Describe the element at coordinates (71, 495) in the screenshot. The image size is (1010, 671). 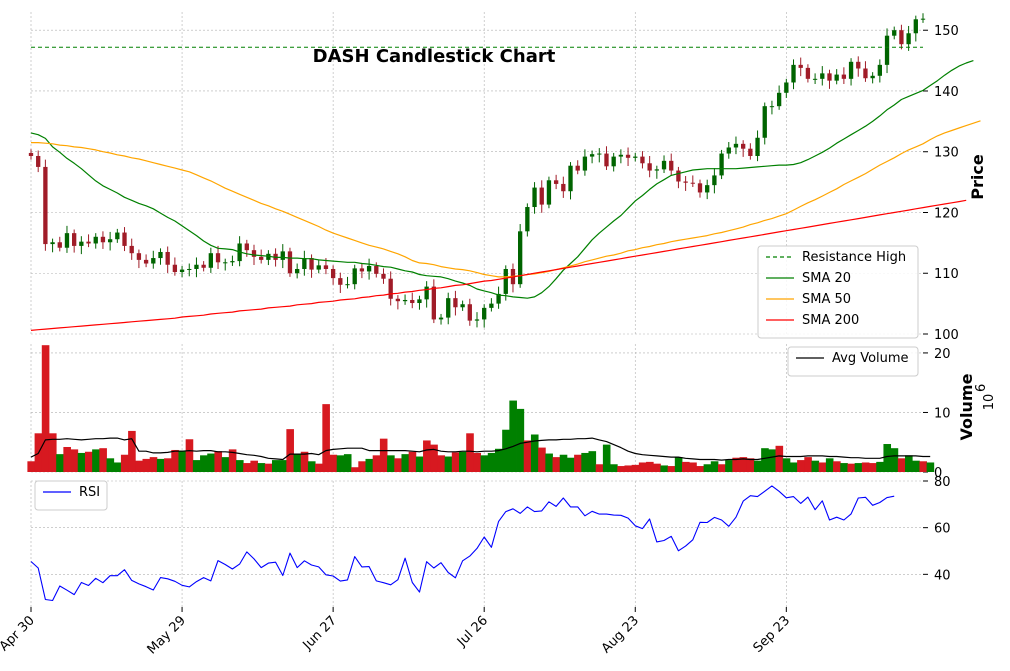
I see `rsi-legend: RSI` at that location.